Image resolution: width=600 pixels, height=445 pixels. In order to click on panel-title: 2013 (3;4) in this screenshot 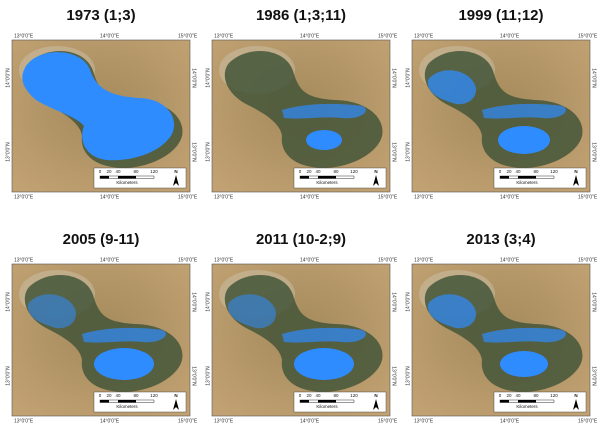, I will do `click(500, 239)`.